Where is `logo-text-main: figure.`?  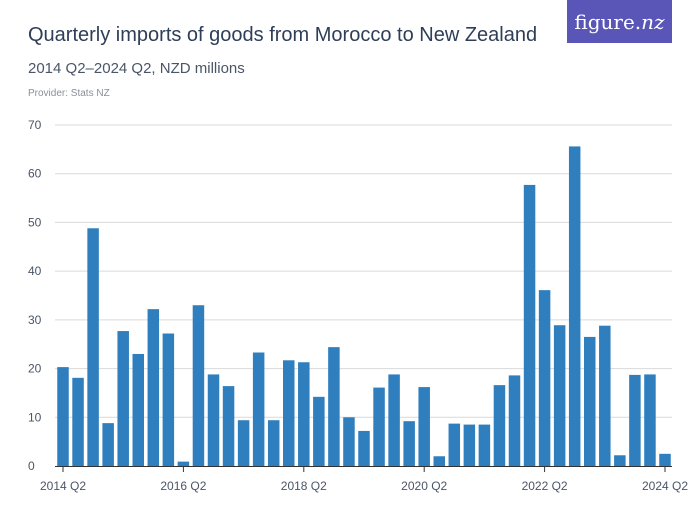 logo-text-main: figure. is located at coordinates (608, 21).